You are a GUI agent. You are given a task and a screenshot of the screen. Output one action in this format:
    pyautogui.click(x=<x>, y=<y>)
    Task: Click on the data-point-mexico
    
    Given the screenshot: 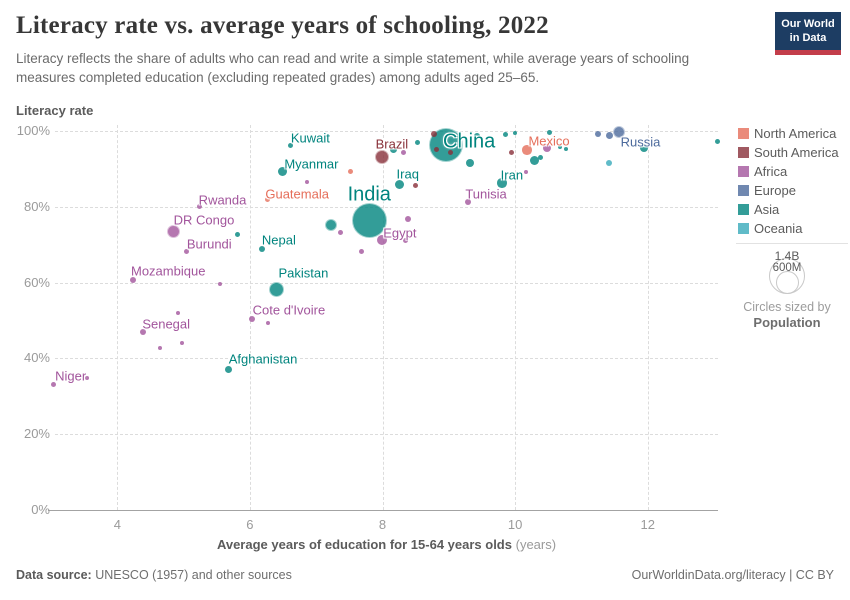 What is the action you would take?
    pyautogui.click(x=527, y=150)
    